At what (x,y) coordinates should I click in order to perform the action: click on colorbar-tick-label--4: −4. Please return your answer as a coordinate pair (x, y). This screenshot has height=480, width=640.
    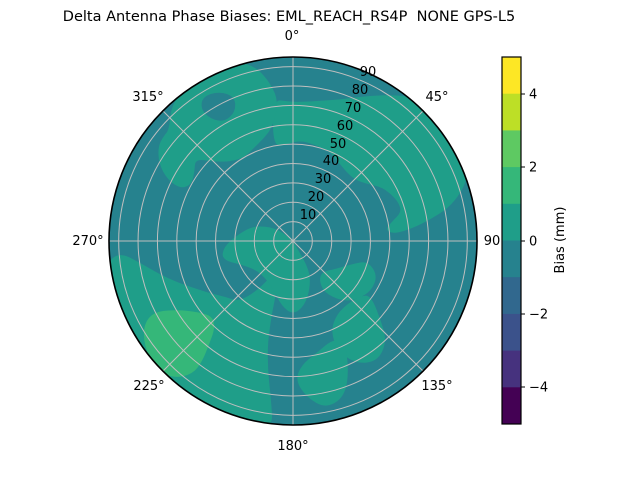
    Looking at the image, I should click on (538, 388).